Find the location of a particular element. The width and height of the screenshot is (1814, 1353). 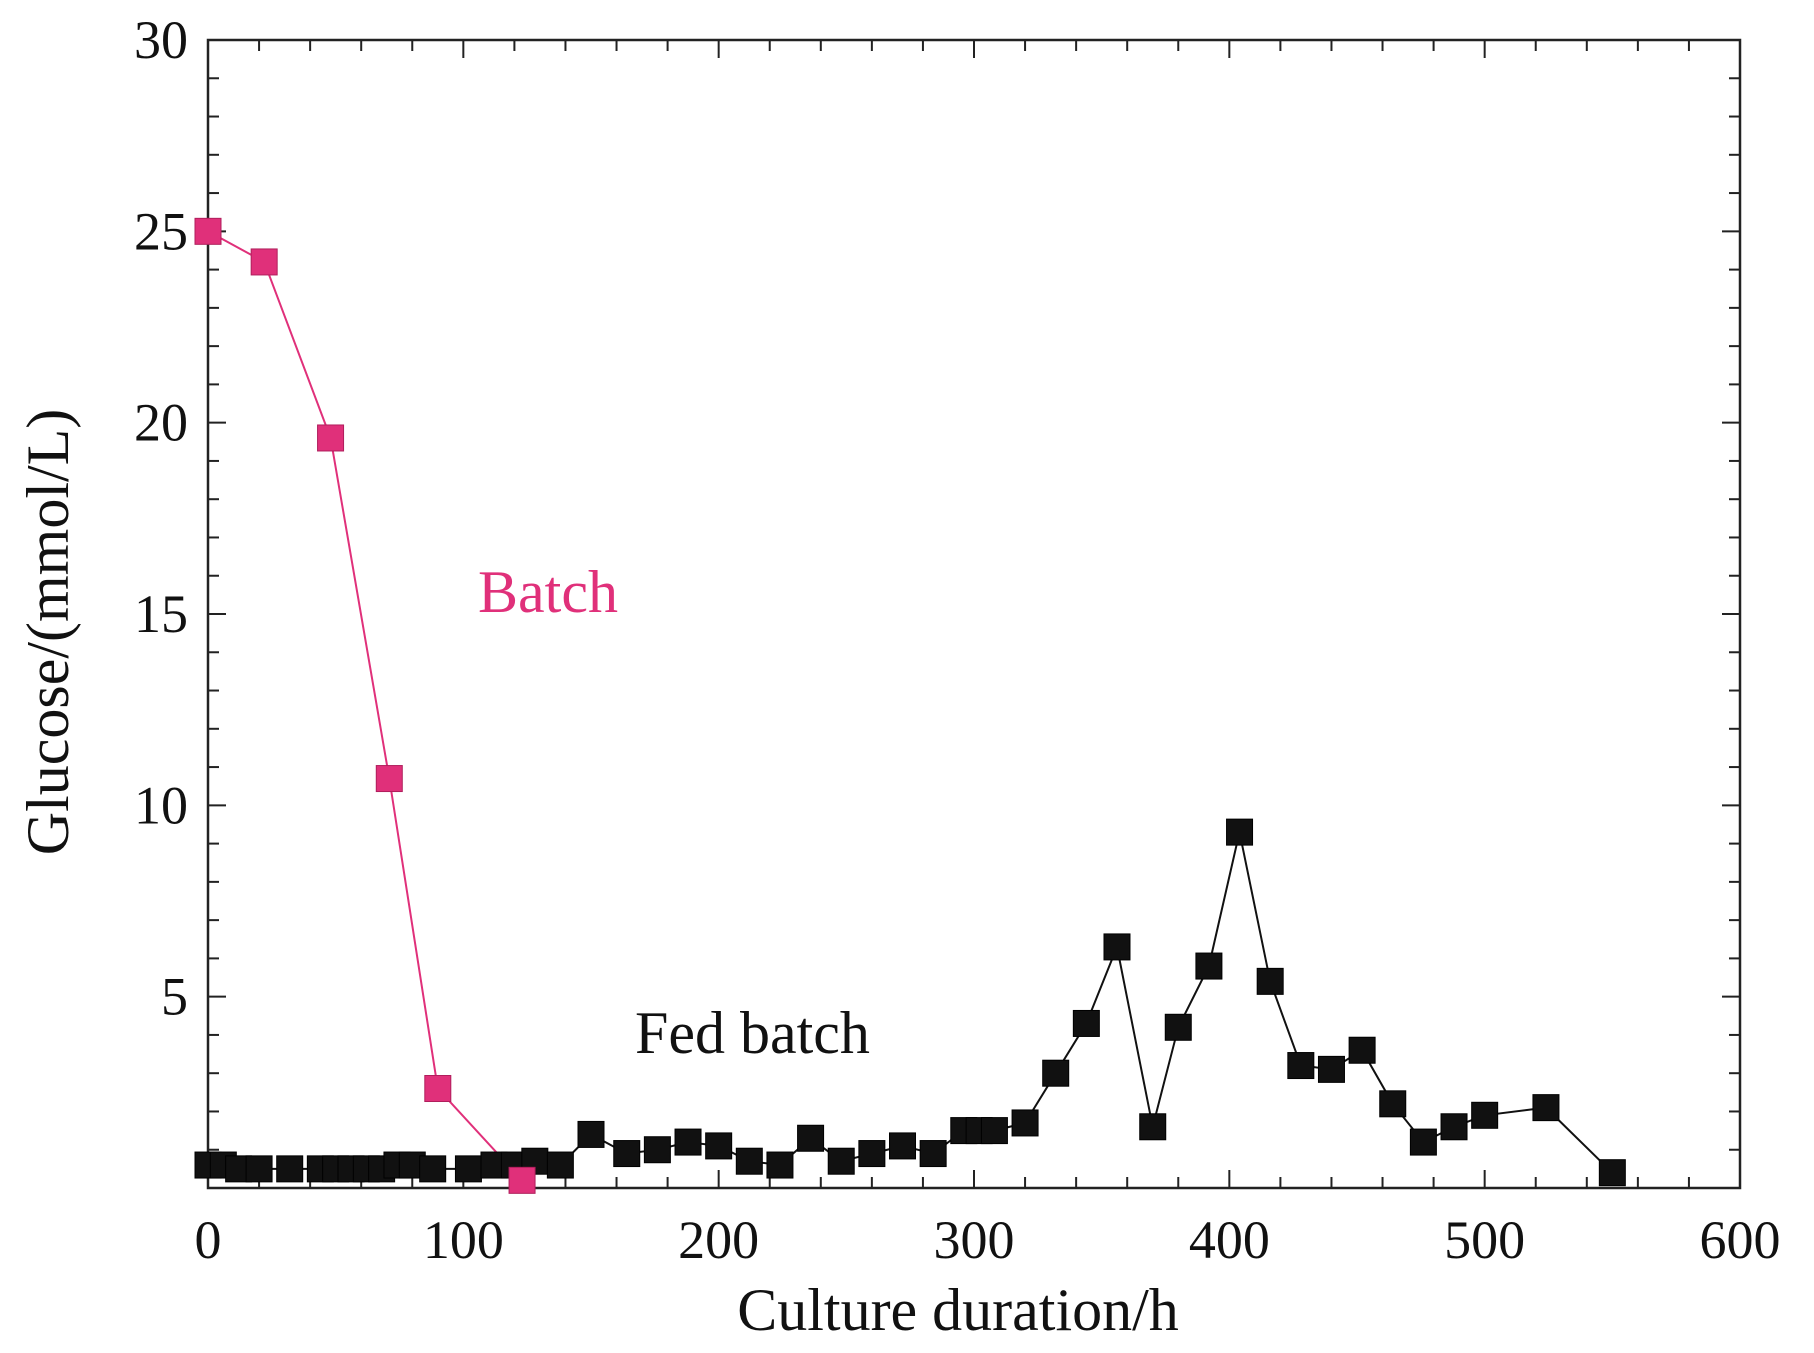

y-tick-label: 10 is located at coordinates (161, 805).